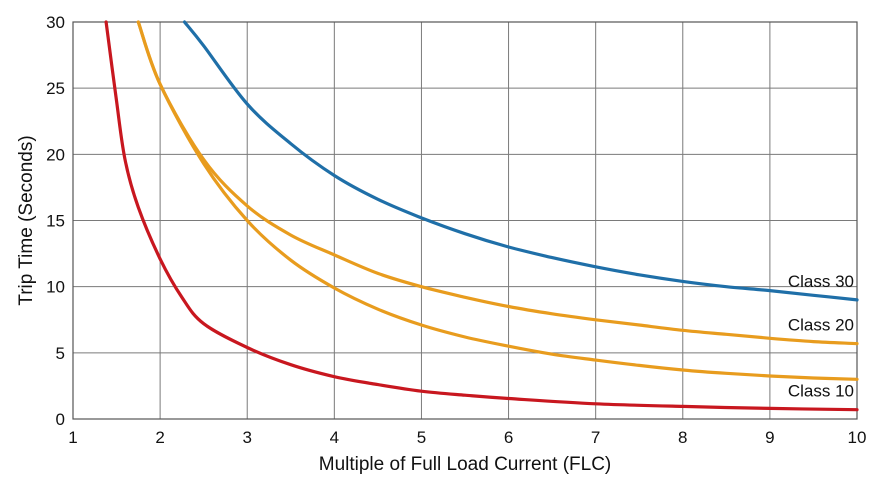 The height and width of the screenshot is (480, 880). Describe the element at coordinates (769, 437) in the screenshot. I see `x-tick-label-8: 9` at that location.